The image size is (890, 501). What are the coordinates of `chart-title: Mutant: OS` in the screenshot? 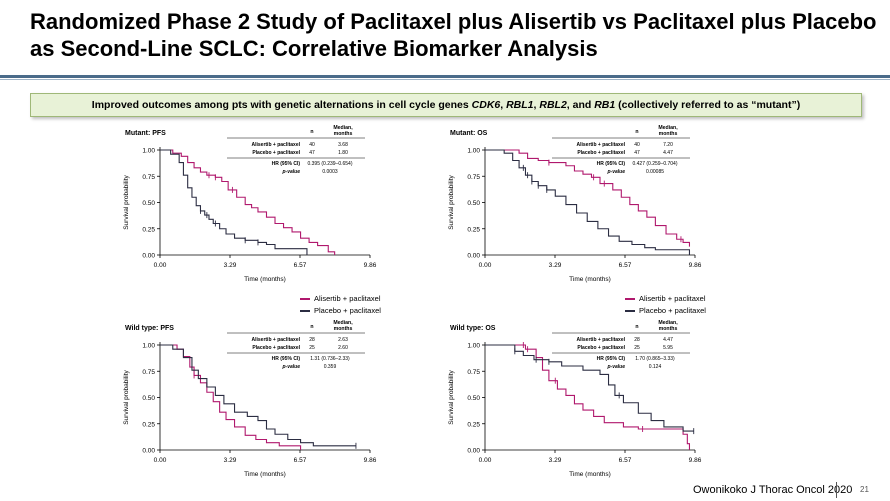 It's located at (469, 133).